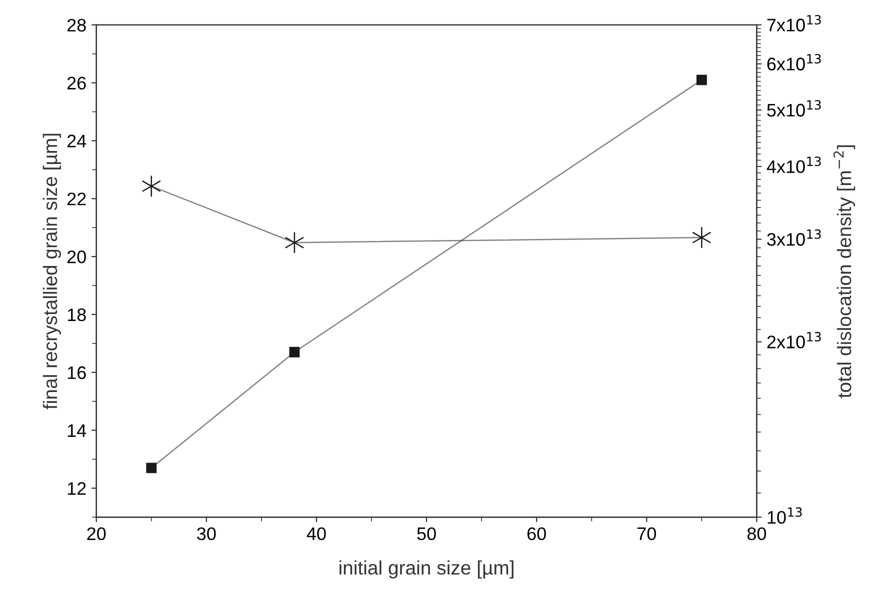 This screenshot has height=607, width=884. What do you see at coordinates (756, 533) in the screenshot?
I see `x-tick-label: 80` at bounding box center [756, 533].